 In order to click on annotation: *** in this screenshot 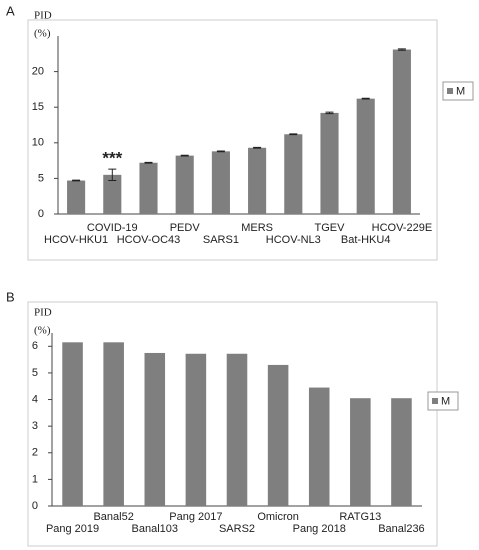, I will do `click(112, 158)`.